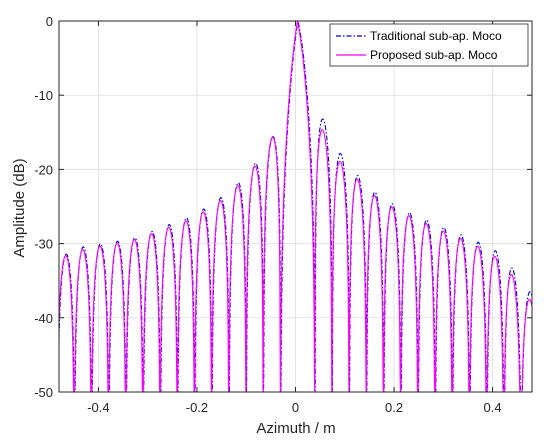 This screenshot has width=550, height=441. Describe the element at coordinates (197, 407) in the screenshot. I see `x-tick-label: -0.2` at that location.